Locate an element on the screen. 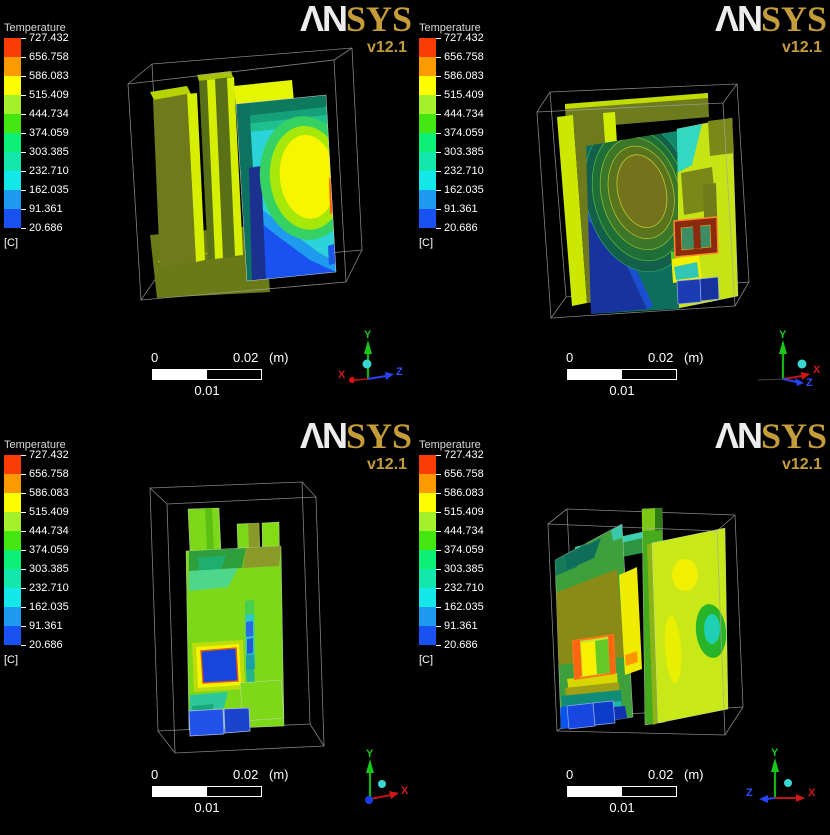 This screenshot has height=835, width=830. legend-tick-label: 303.385 is located at coordinates (49, 569).